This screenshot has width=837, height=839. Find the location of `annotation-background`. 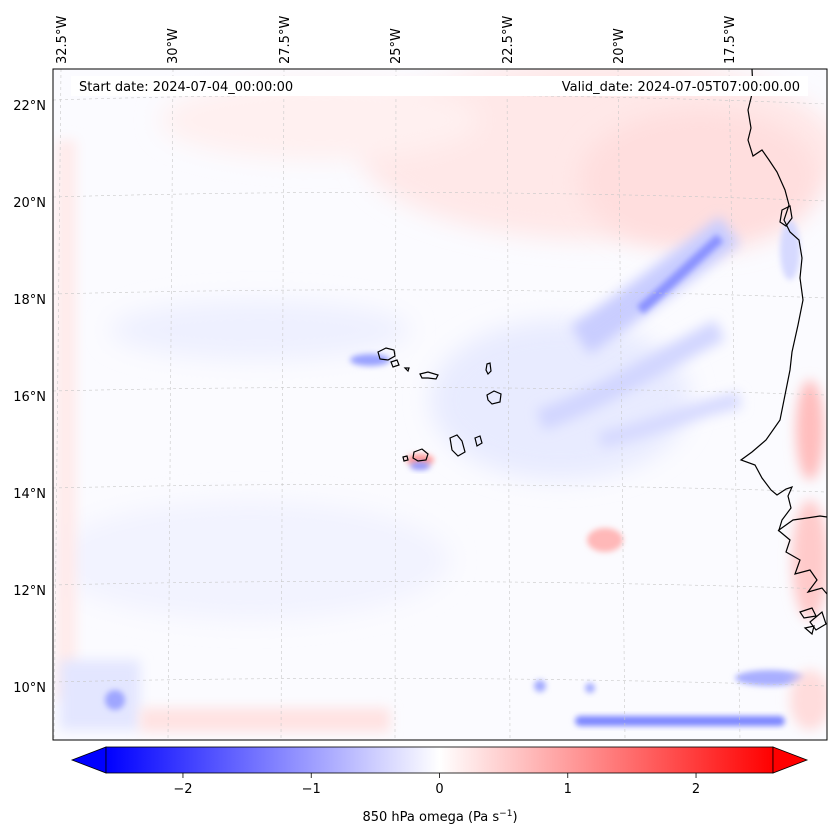

annotation-background is located at coordinates (439, 86).